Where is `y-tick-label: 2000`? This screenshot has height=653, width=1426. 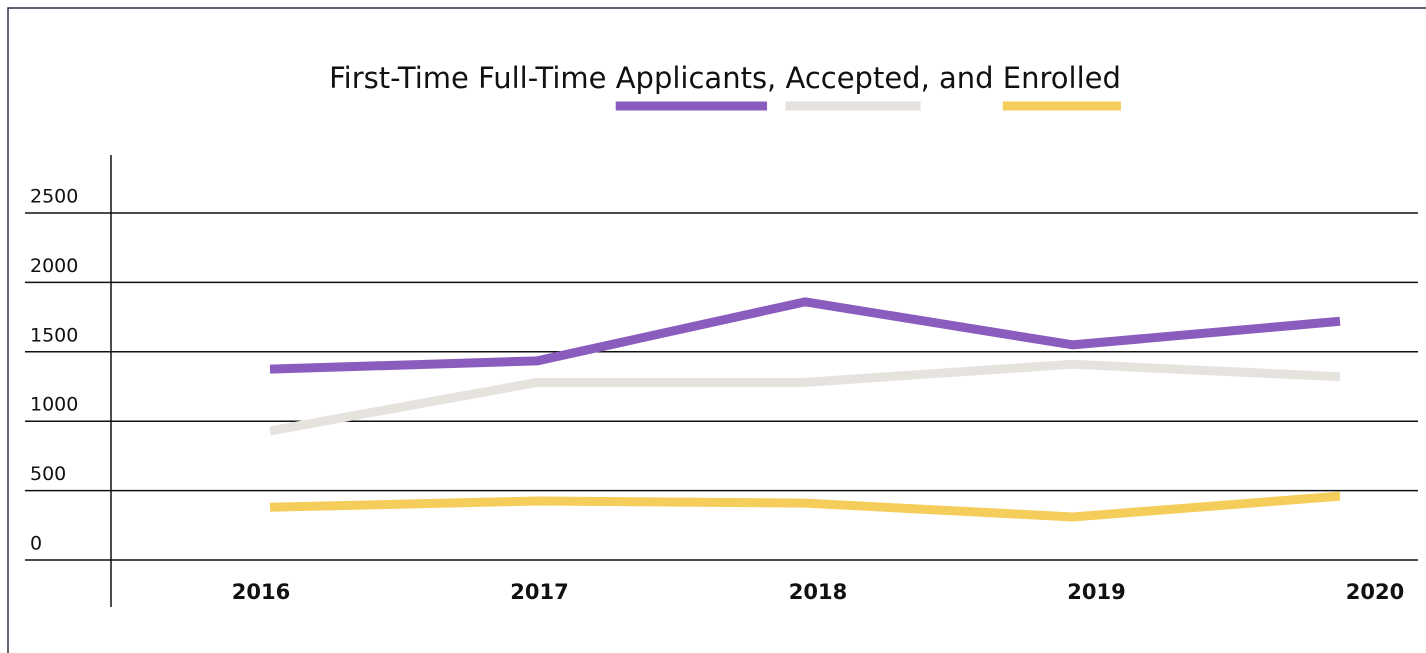 y-tick-label: 2000 is located at coordinates (54, 266).